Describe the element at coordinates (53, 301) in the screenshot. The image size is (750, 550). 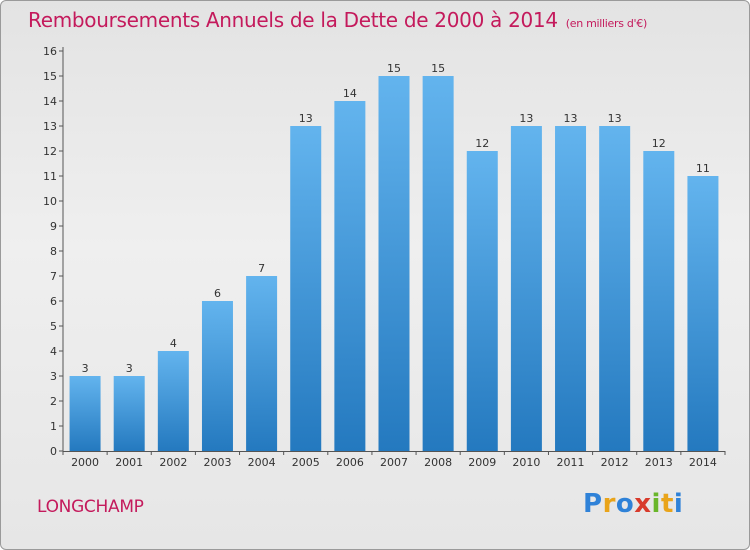
I see `y-tick-label: 6` at that location.